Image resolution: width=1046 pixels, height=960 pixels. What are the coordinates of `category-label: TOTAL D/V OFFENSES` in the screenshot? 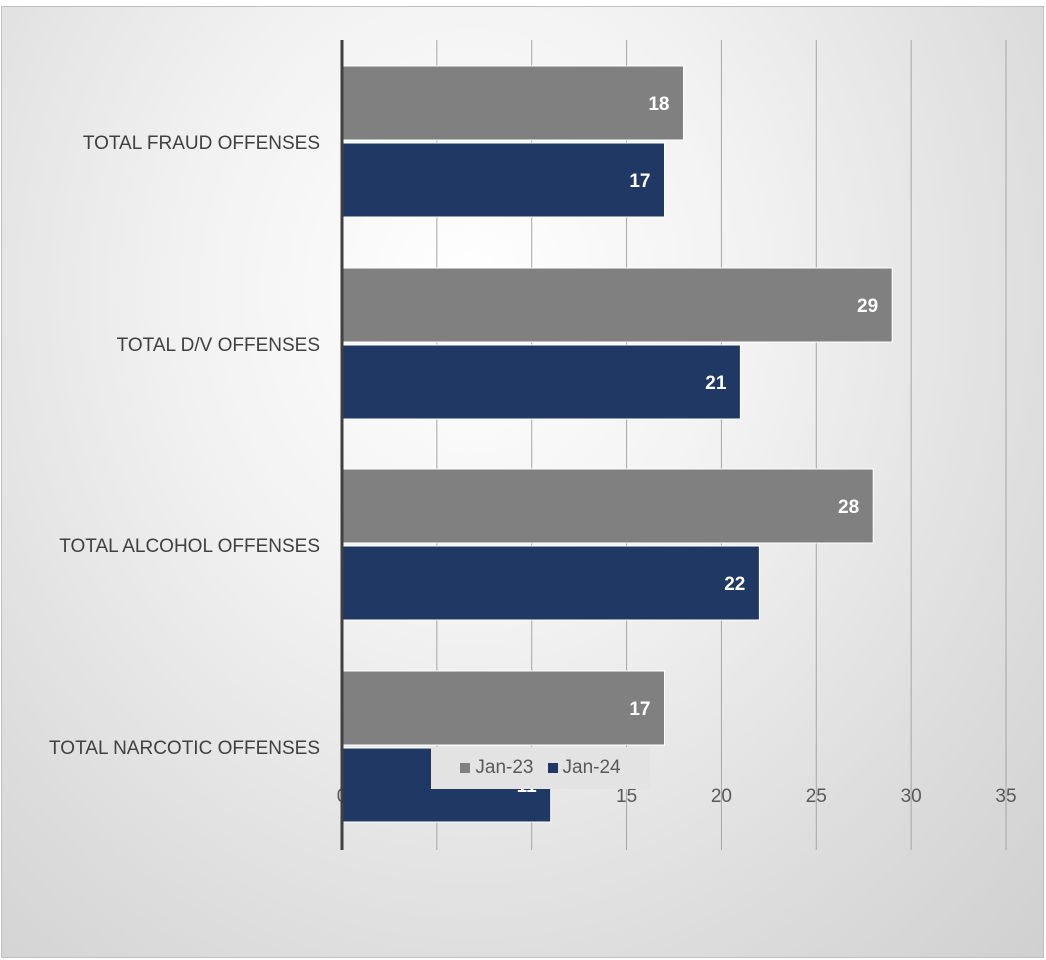 It's located at (218, 345).